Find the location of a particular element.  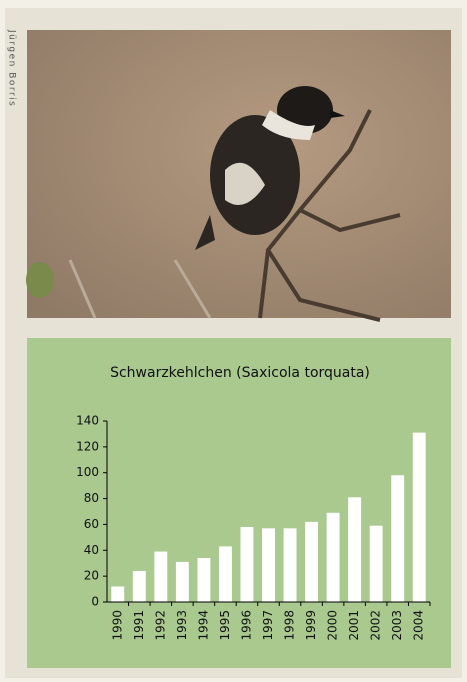

x-tick-label: 1995 is located at coordinates (225, 625).